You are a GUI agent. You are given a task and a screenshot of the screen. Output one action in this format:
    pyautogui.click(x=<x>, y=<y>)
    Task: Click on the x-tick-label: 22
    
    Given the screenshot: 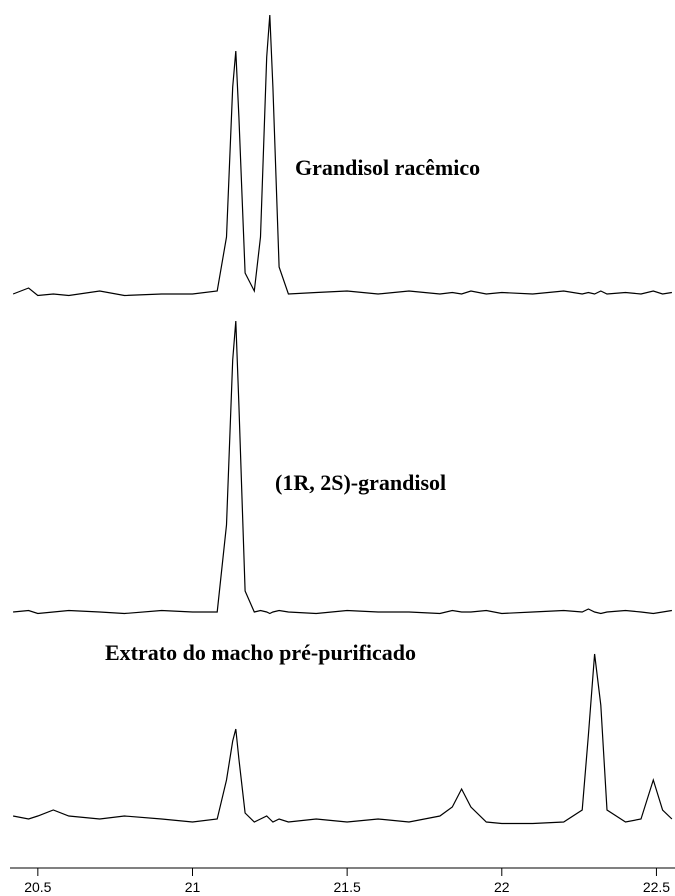 What is the action you would take?
    pyautogui.click(x=502, y=887)
    